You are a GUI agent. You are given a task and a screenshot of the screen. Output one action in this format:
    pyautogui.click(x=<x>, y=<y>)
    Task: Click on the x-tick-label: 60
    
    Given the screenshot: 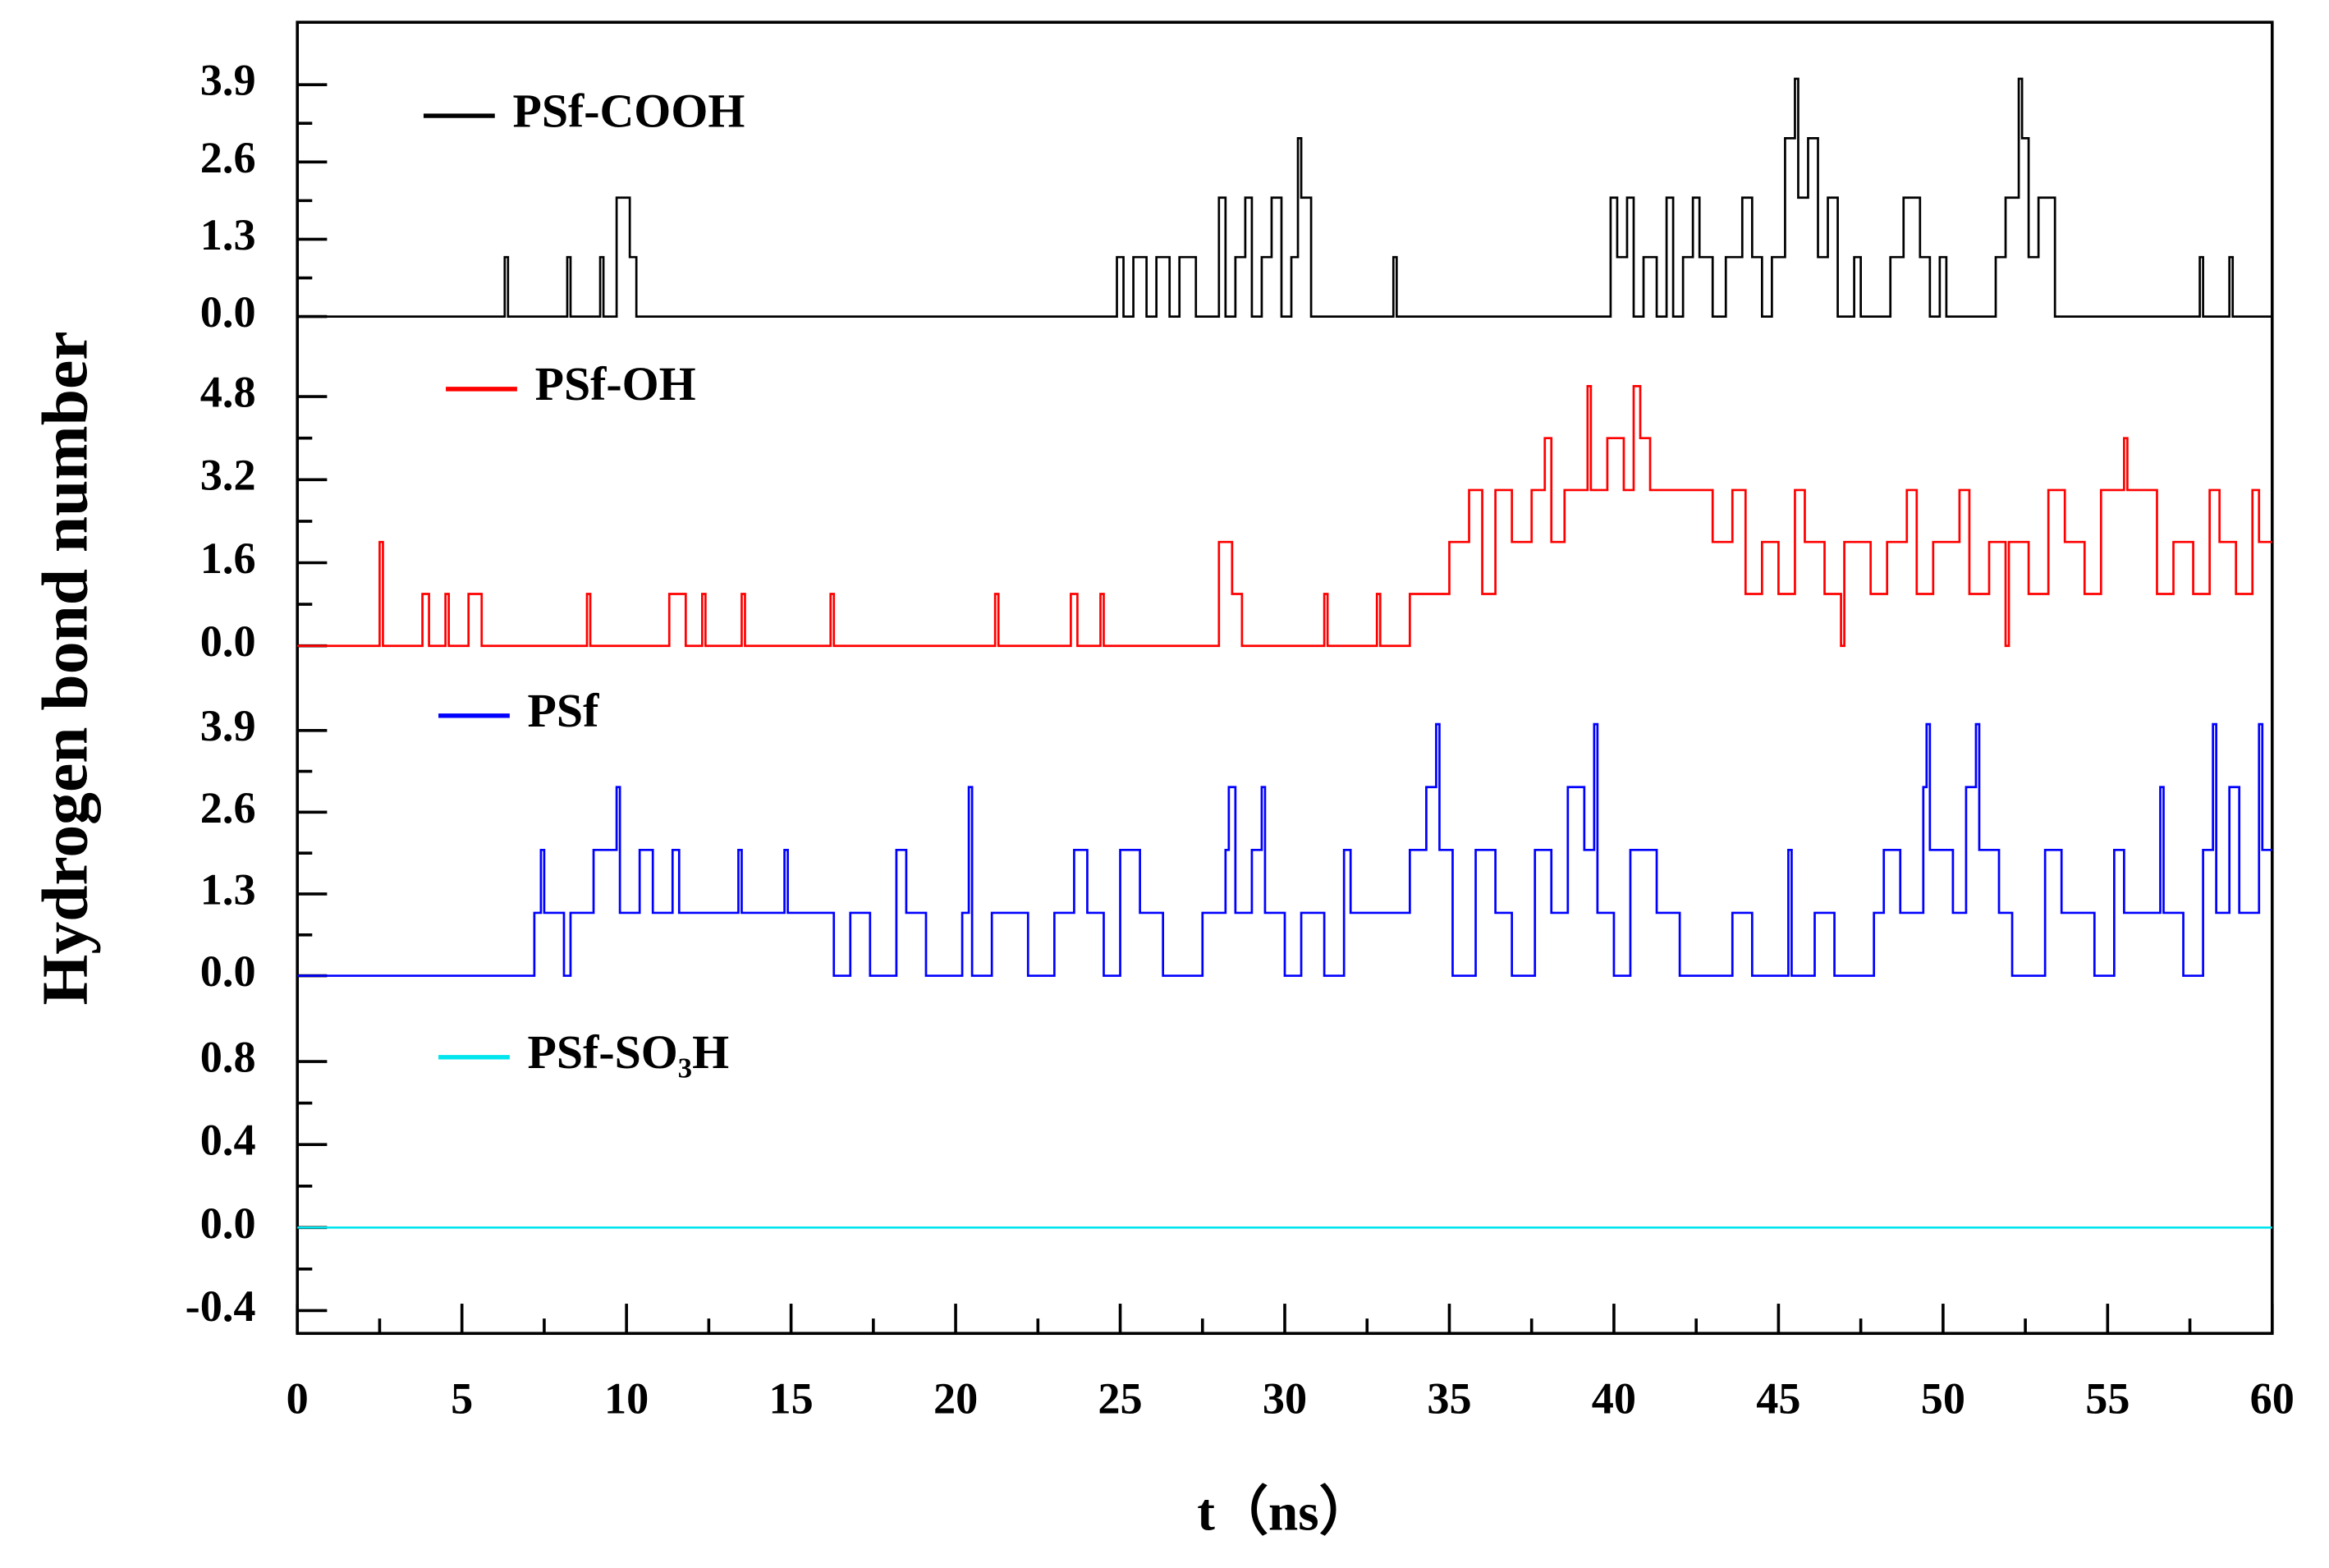 What is the action you would take?
    pyautogui.click(x=2272, y=1399)
    